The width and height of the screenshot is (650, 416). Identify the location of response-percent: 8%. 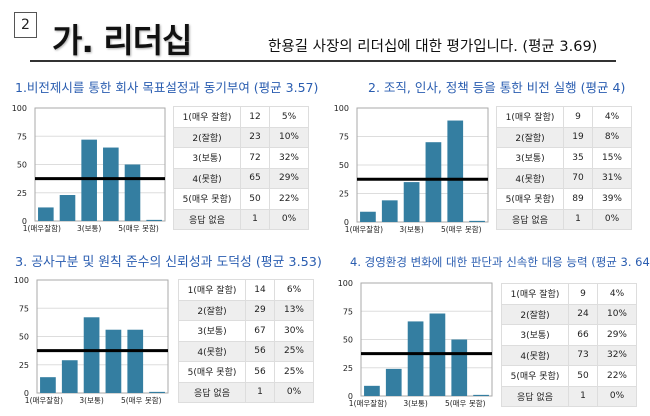
(612, 137).